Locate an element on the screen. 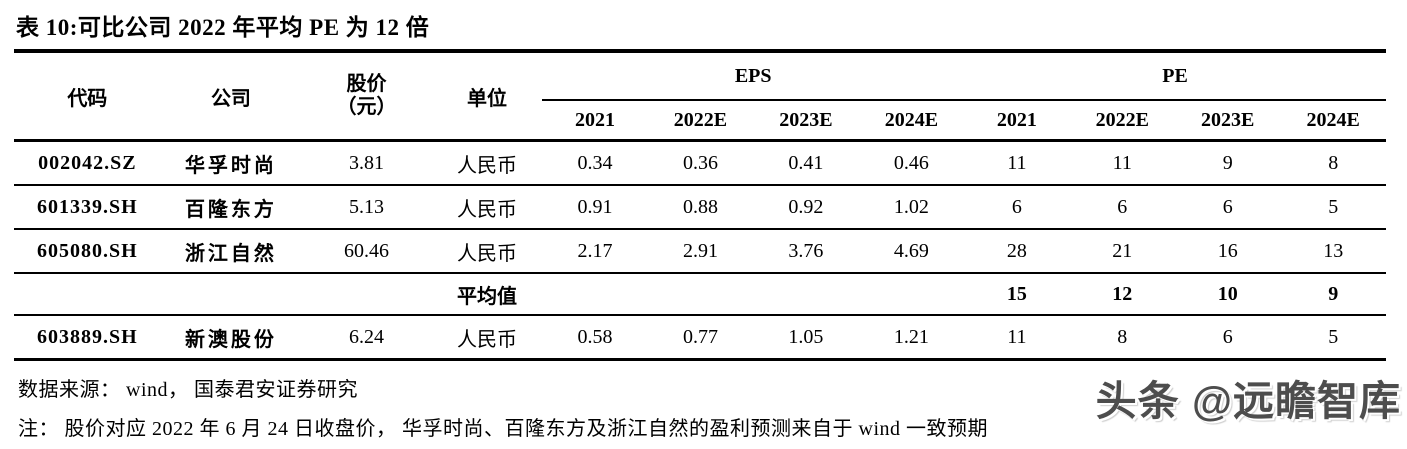 Image resolution: width=1407 pixels, height=449 pixels. pe-year-2023e: 2023E is located at coordinates (1228, 121).